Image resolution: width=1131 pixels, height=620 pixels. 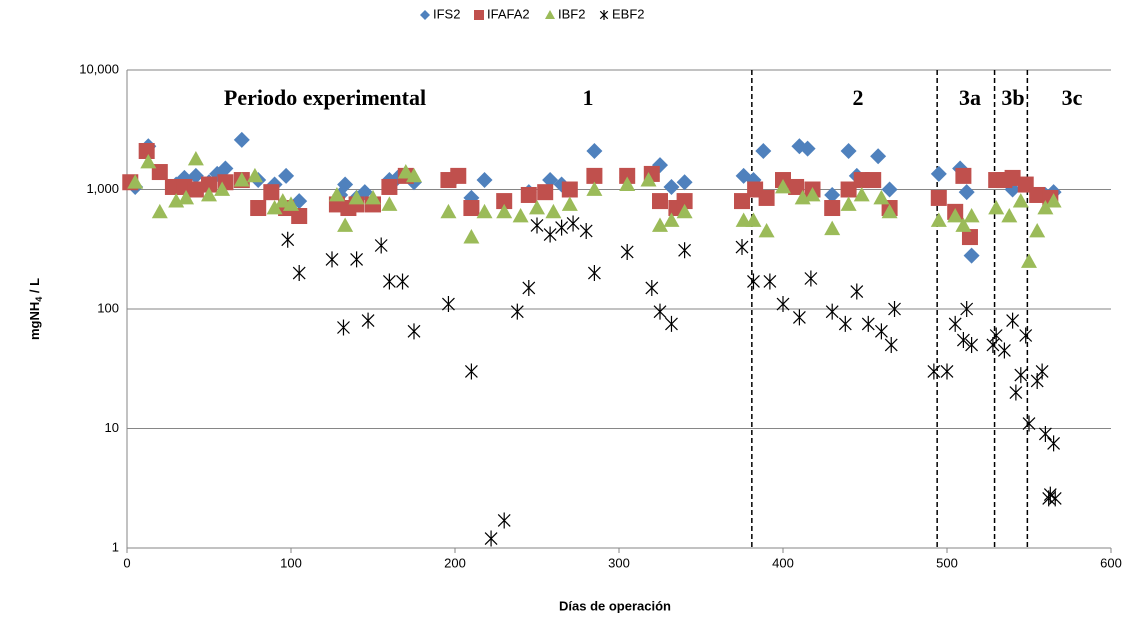 What do you see at coordinates (446, 13) in the screenshot?
I see `legend-label: IFS2` at bounding box center [446, 13].